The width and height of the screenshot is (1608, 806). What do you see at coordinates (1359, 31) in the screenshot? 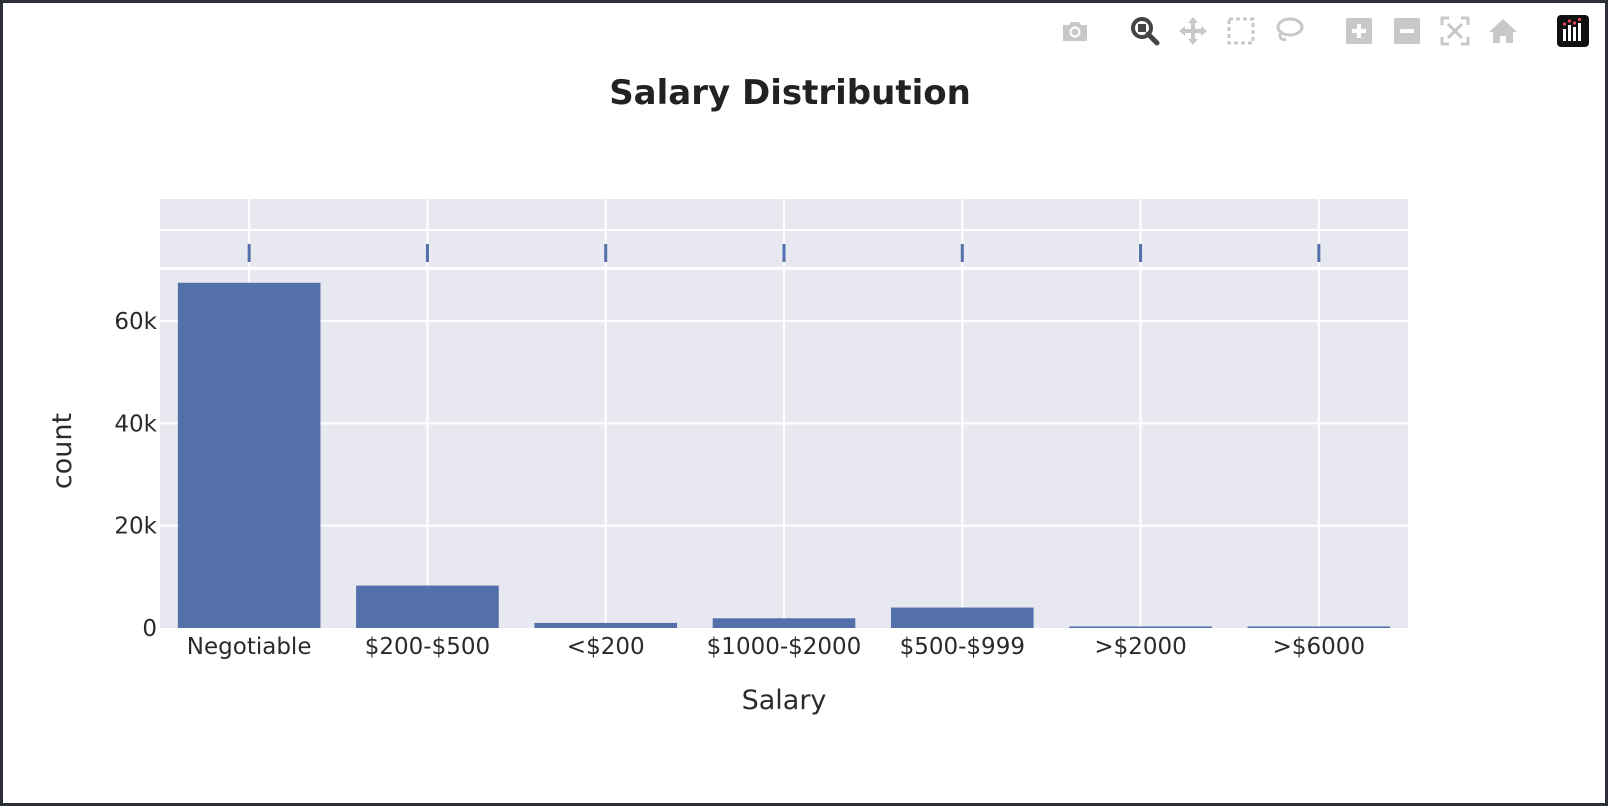
I see `zoom-in-icon` at bounding box center [1359, 31].